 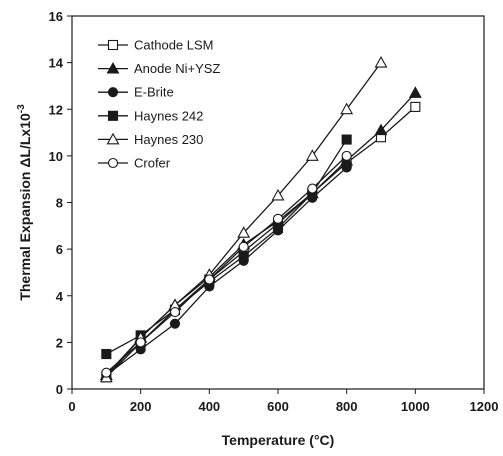 I want to click on y-tick-label: 14, so click(x=56, y=63).